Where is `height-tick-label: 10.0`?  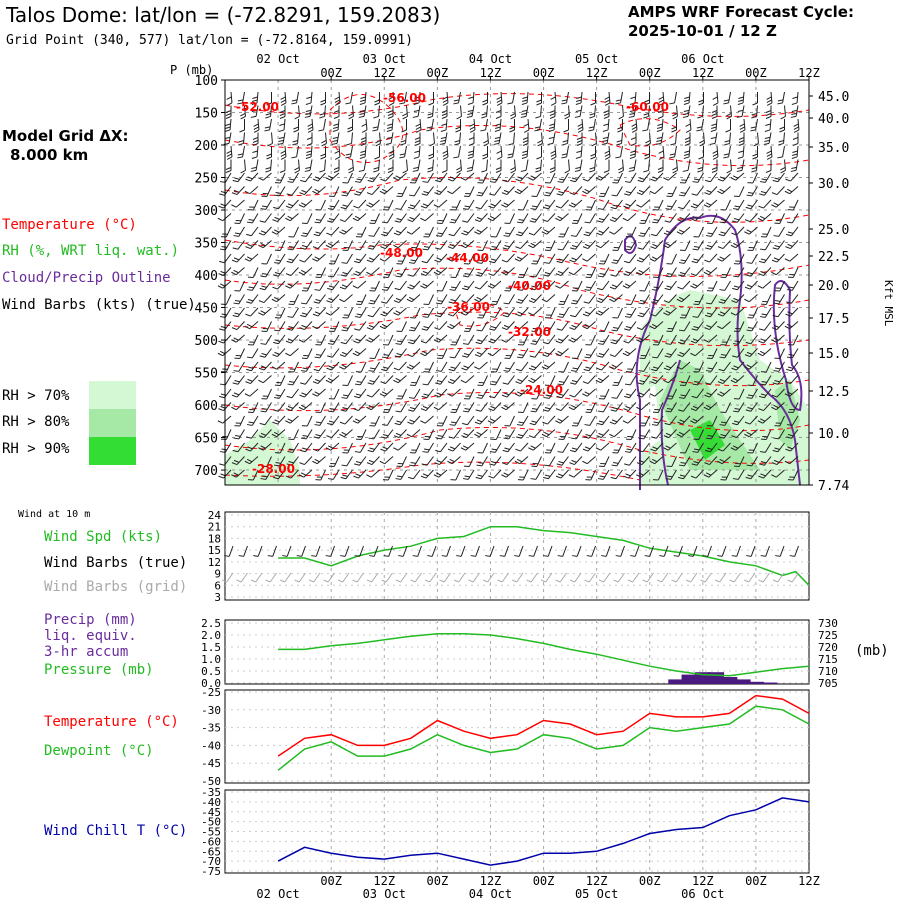 height-tick-label: 10.0 is located at coordinates (833, 434).